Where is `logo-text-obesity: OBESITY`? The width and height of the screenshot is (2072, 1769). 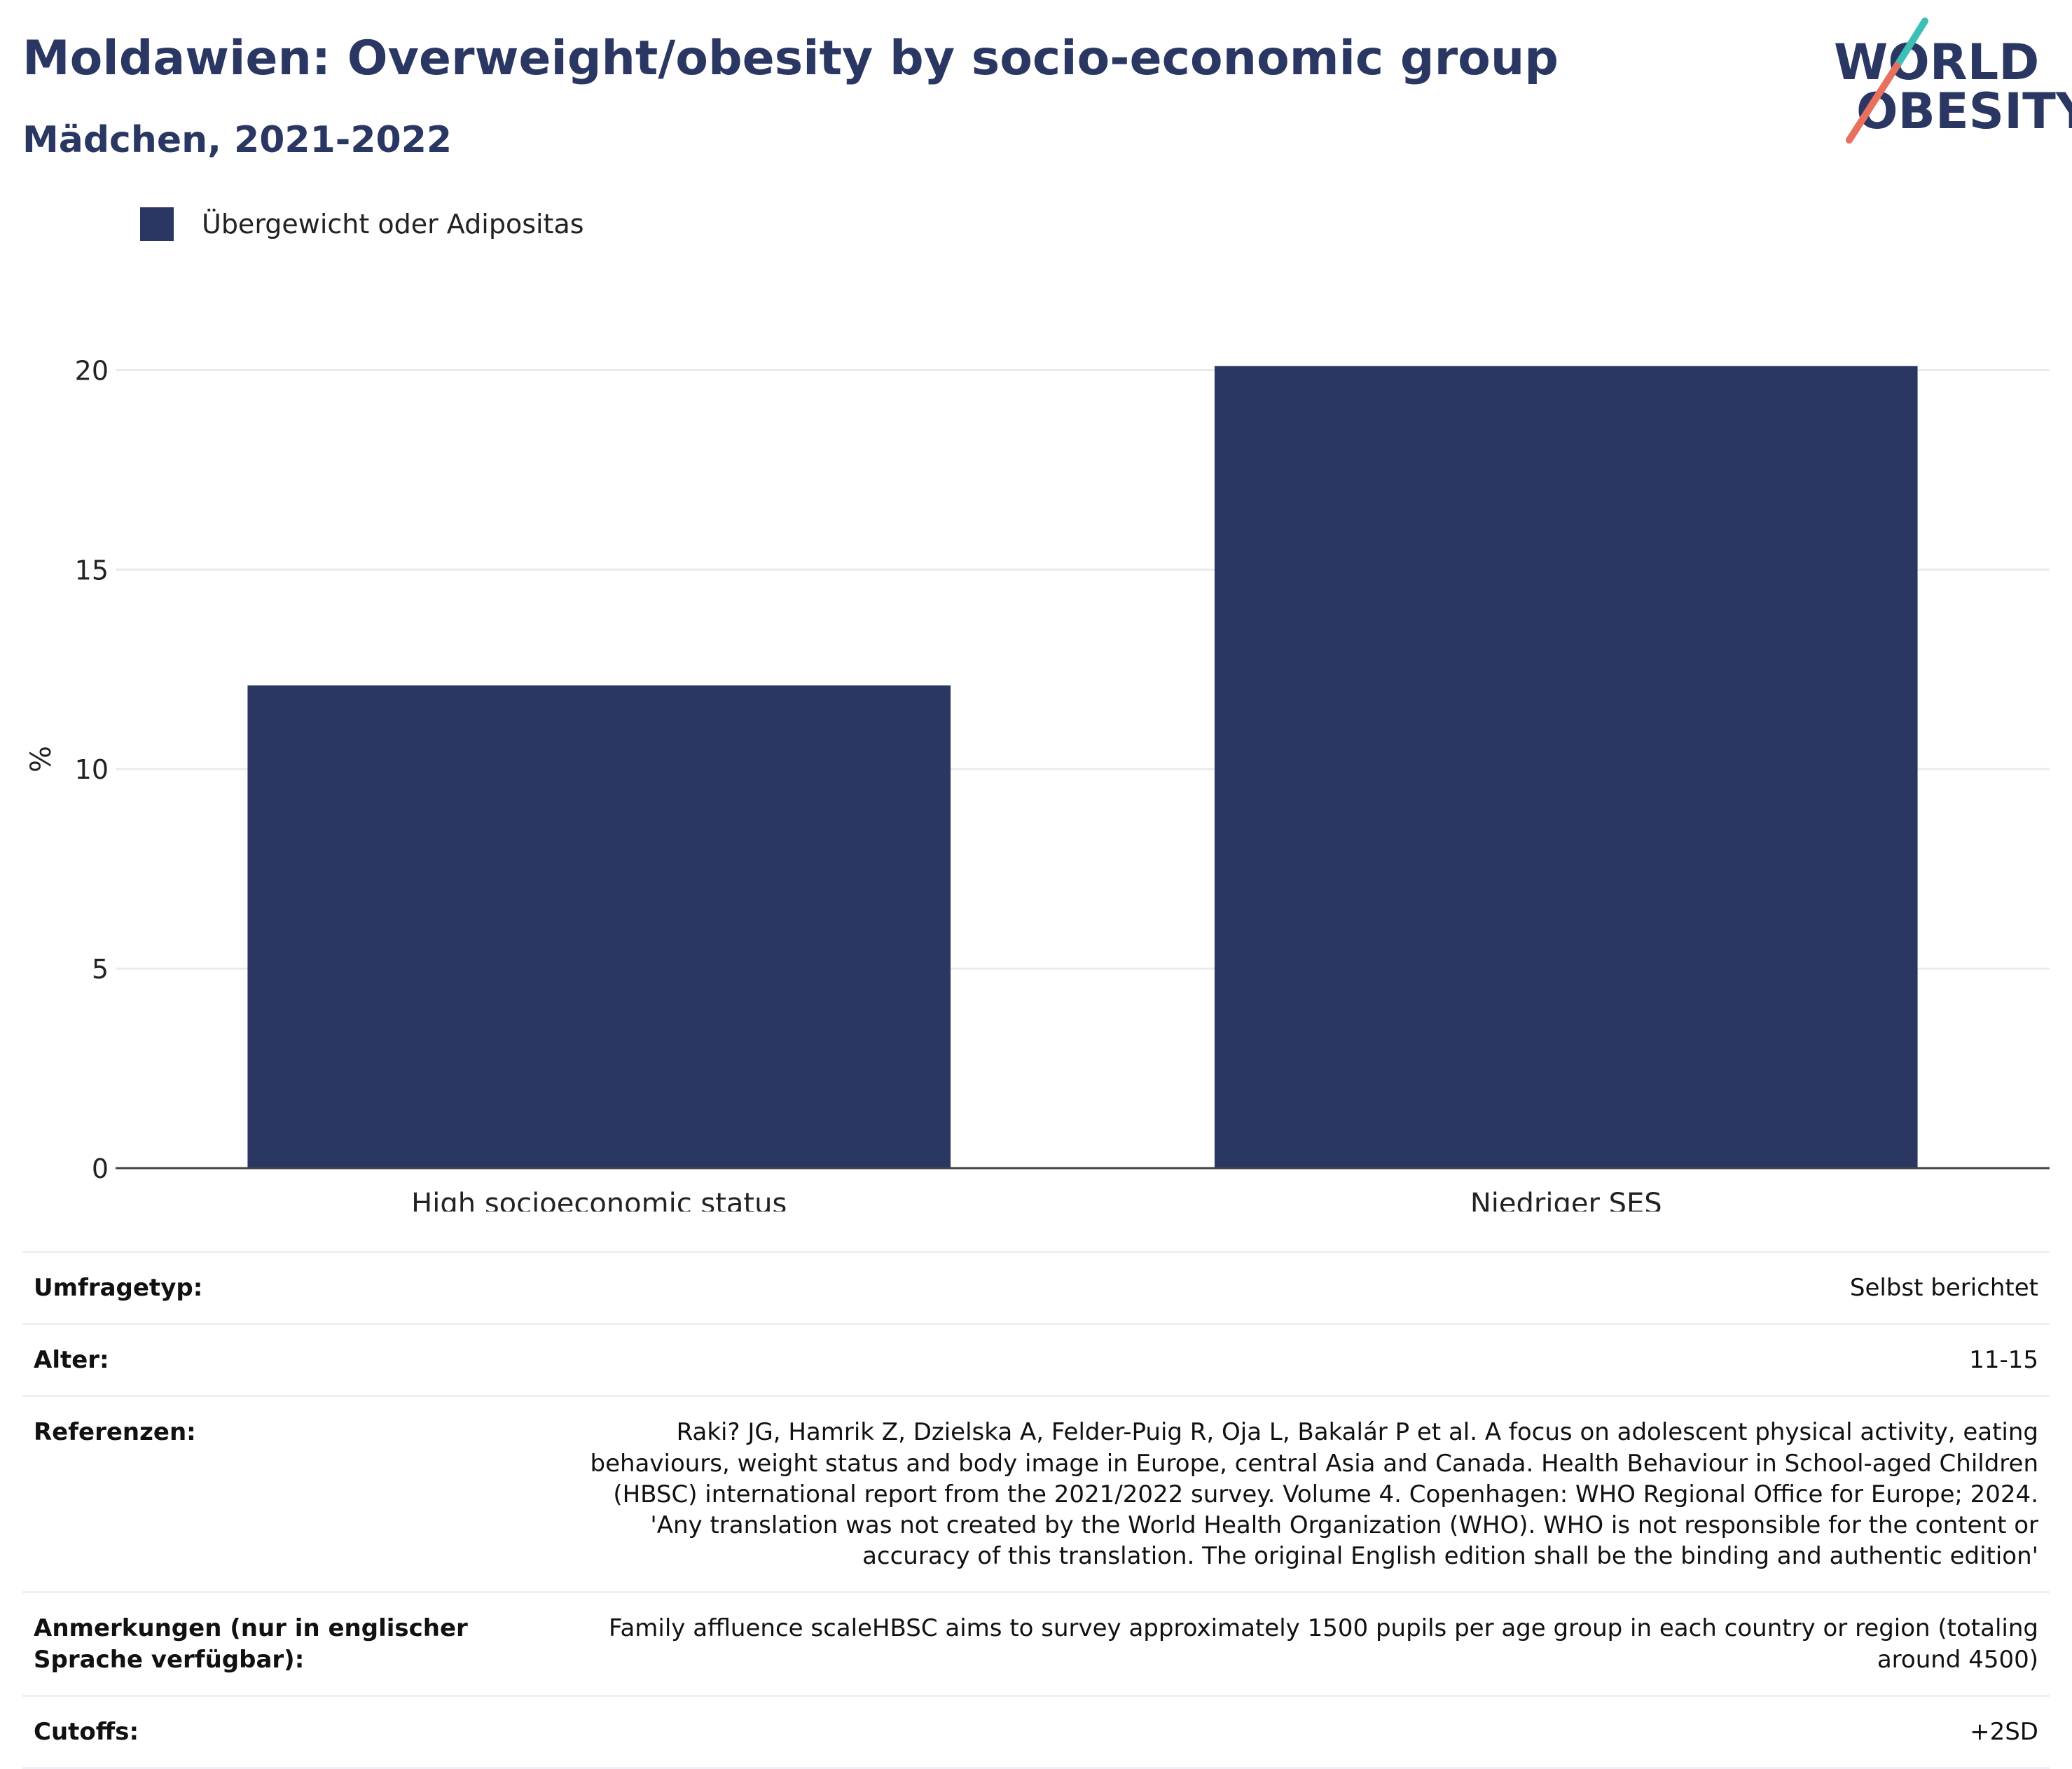 logo-text-obesity: OBESITY is located at coordinates (1964, 112).